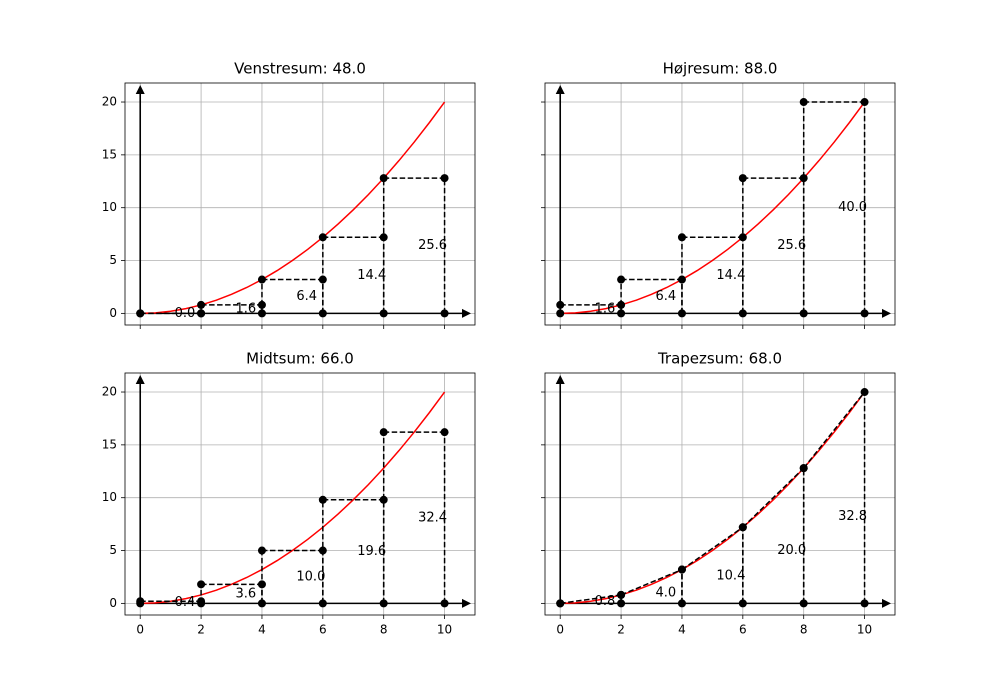  I want to click on area-label: 32.4, so click(432, 517).